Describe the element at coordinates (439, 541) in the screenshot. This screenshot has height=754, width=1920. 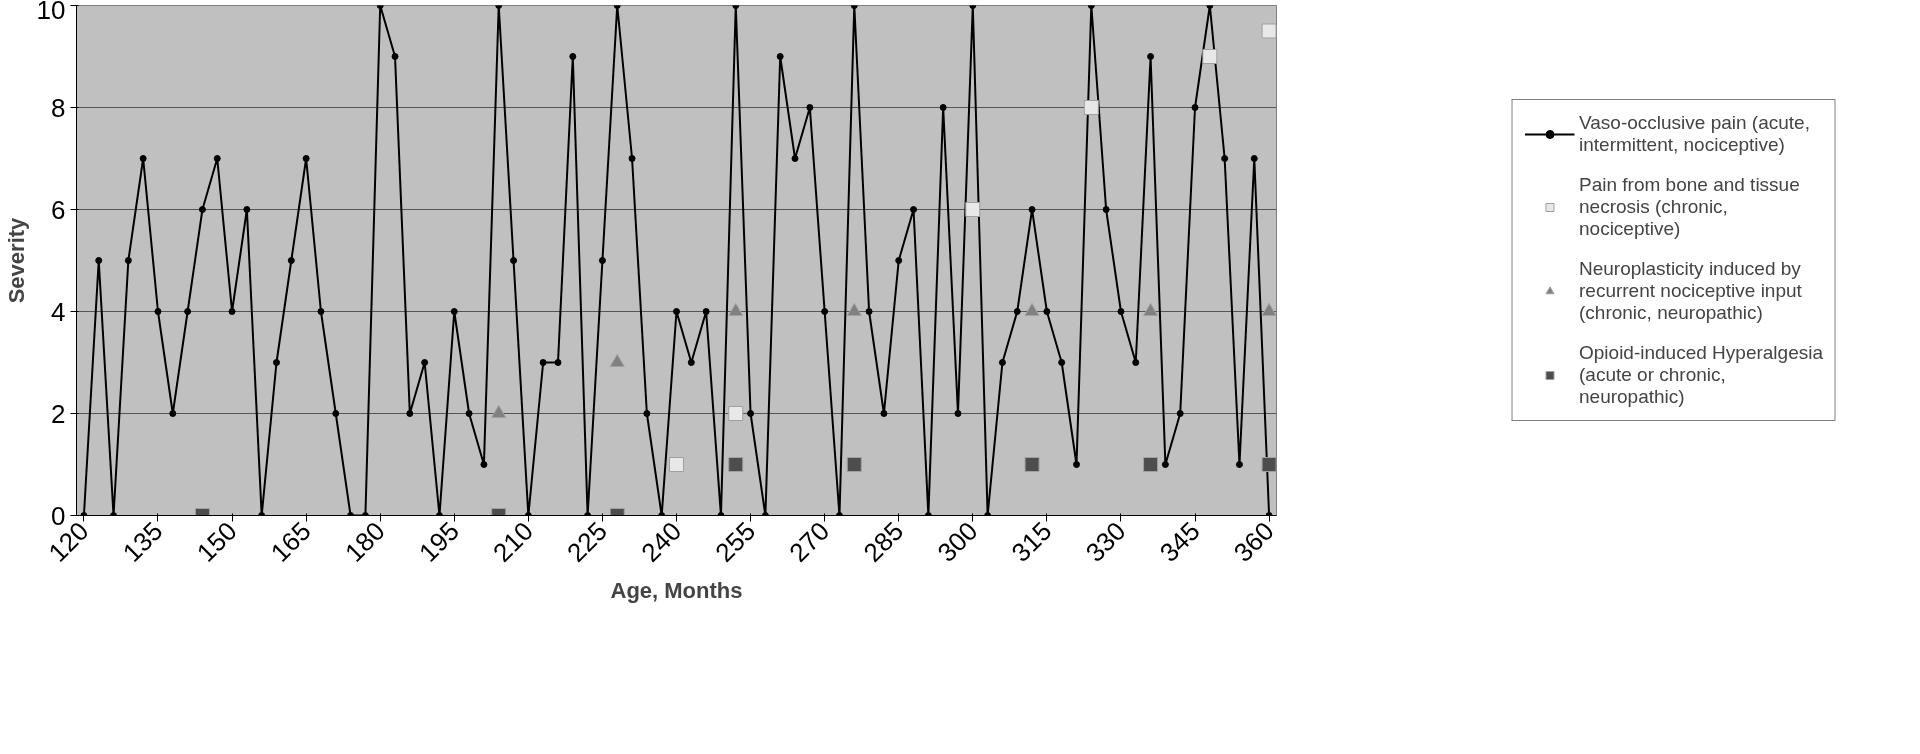
I see `x-tick-label: 195` at that location.